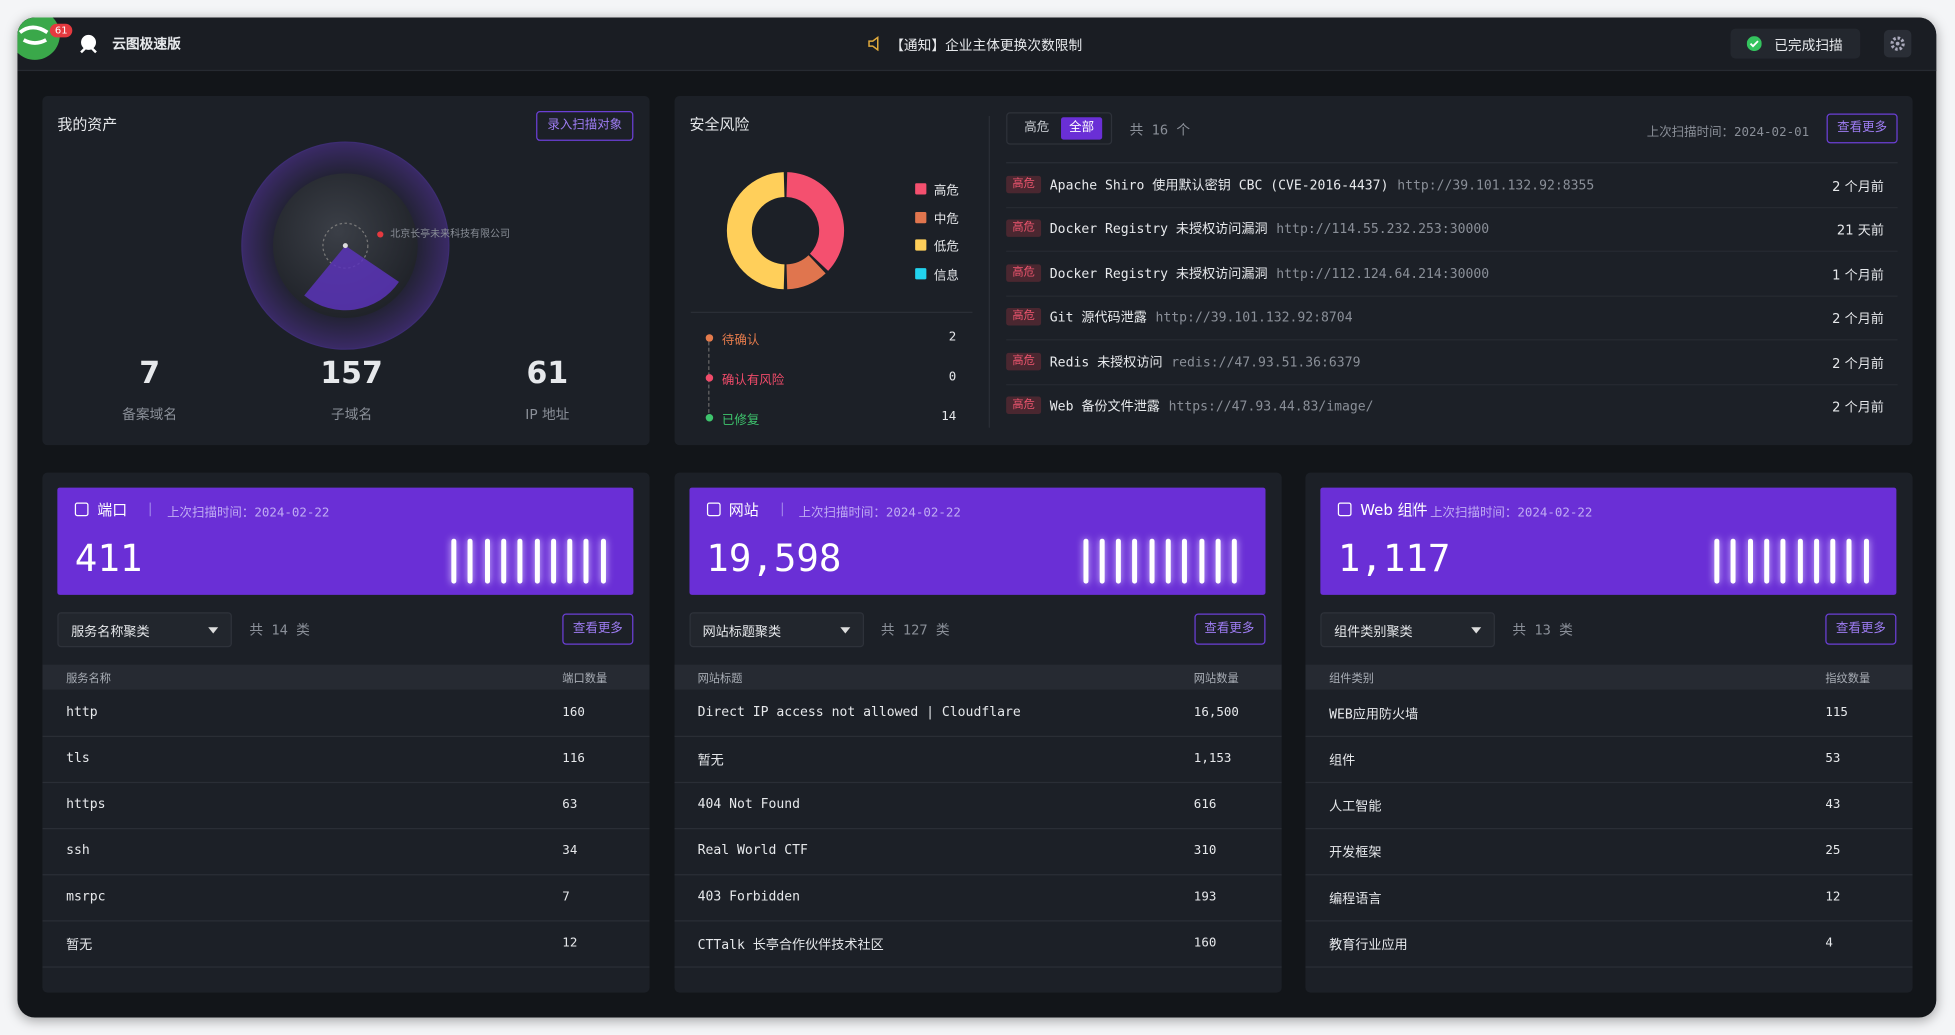 This screenshot has width=1955, height=1035. Describe the element at coordinates (977, 852) in the screenshot. I see `table-row: Real World CTF 310` at that location.